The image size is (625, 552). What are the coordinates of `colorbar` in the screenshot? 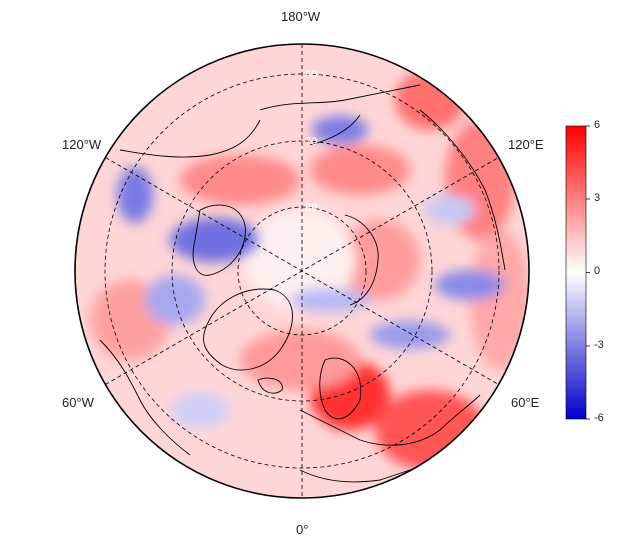 It's located at (576, 272).